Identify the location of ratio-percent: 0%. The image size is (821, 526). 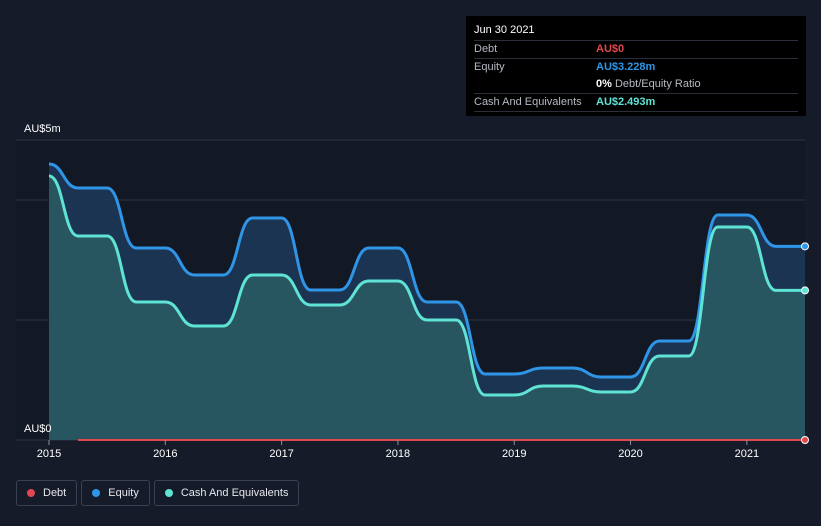
(604, 84).